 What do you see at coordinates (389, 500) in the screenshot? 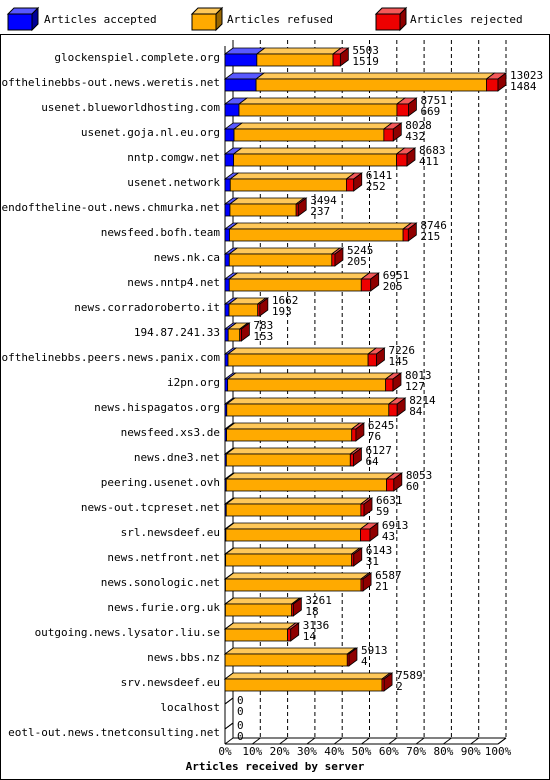
I see `total-label: 6631` at bounding box center [389, 500].